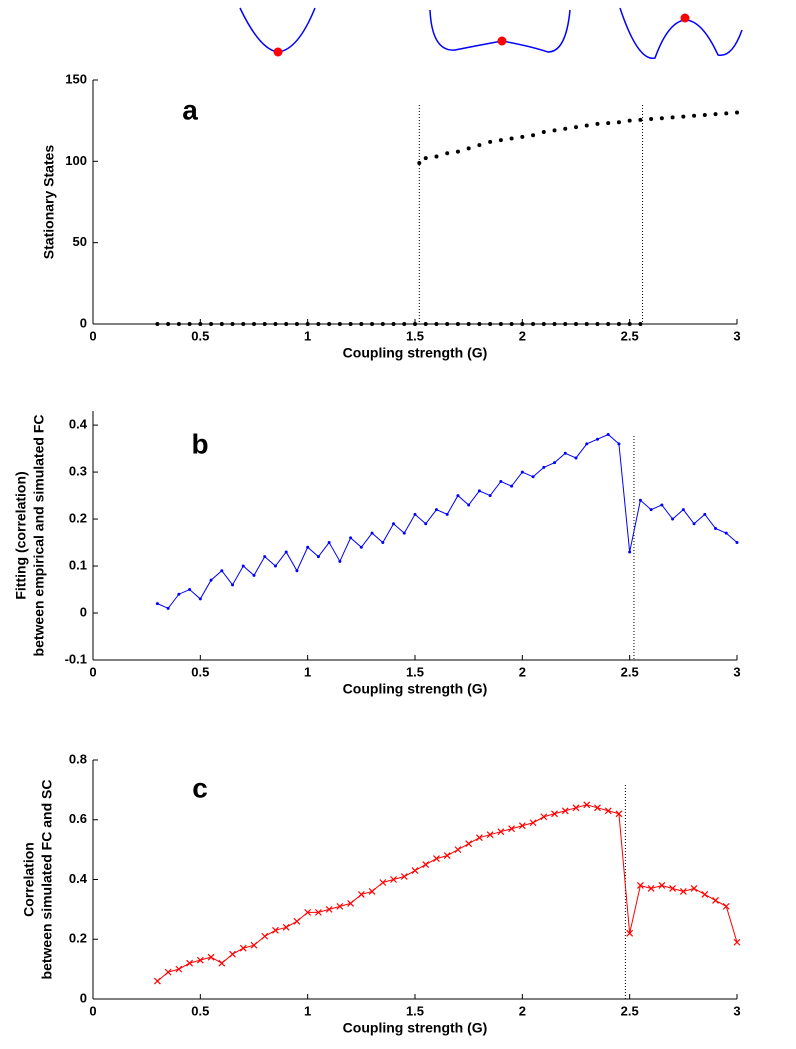 This screenshot has width=796, height=1049. Describe the element at coordinates (415, 335) in the screenshot. I see `x-tick-label: 1.5` at that location.